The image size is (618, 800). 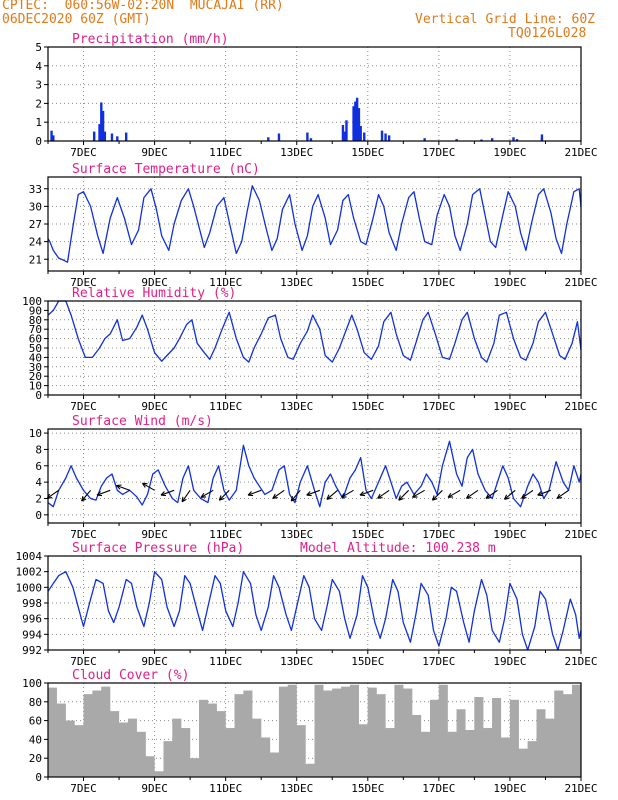 What do you see at coordinates (35, 206) in the screenshot?
I see `temp-ytick-label: 30` at bounding box center [35, 206].